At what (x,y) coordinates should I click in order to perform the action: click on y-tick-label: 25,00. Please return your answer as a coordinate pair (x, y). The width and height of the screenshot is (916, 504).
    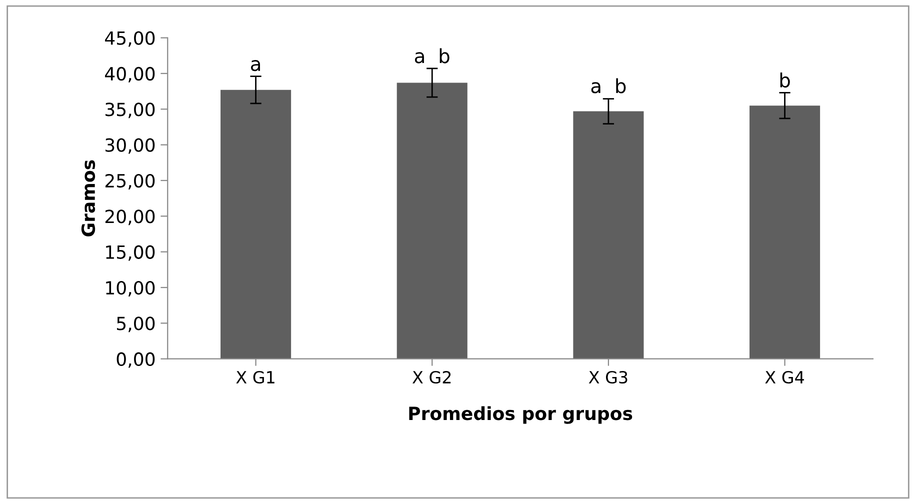
    Looking at the image, I should click on (130, 182).